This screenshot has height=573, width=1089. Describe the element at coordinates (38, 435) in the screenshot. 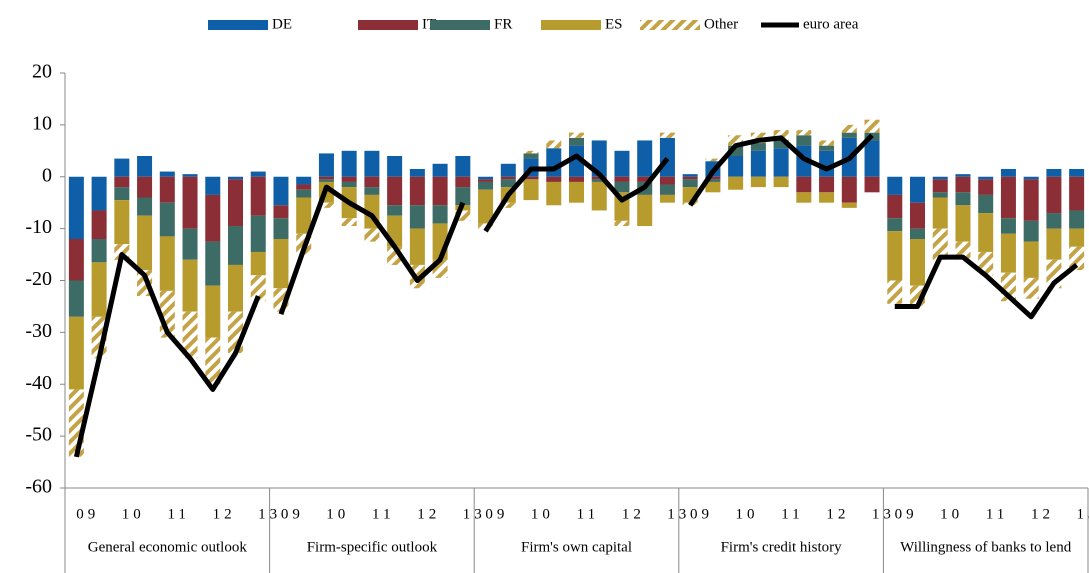

I see `y-tick-label: -50` at that location.